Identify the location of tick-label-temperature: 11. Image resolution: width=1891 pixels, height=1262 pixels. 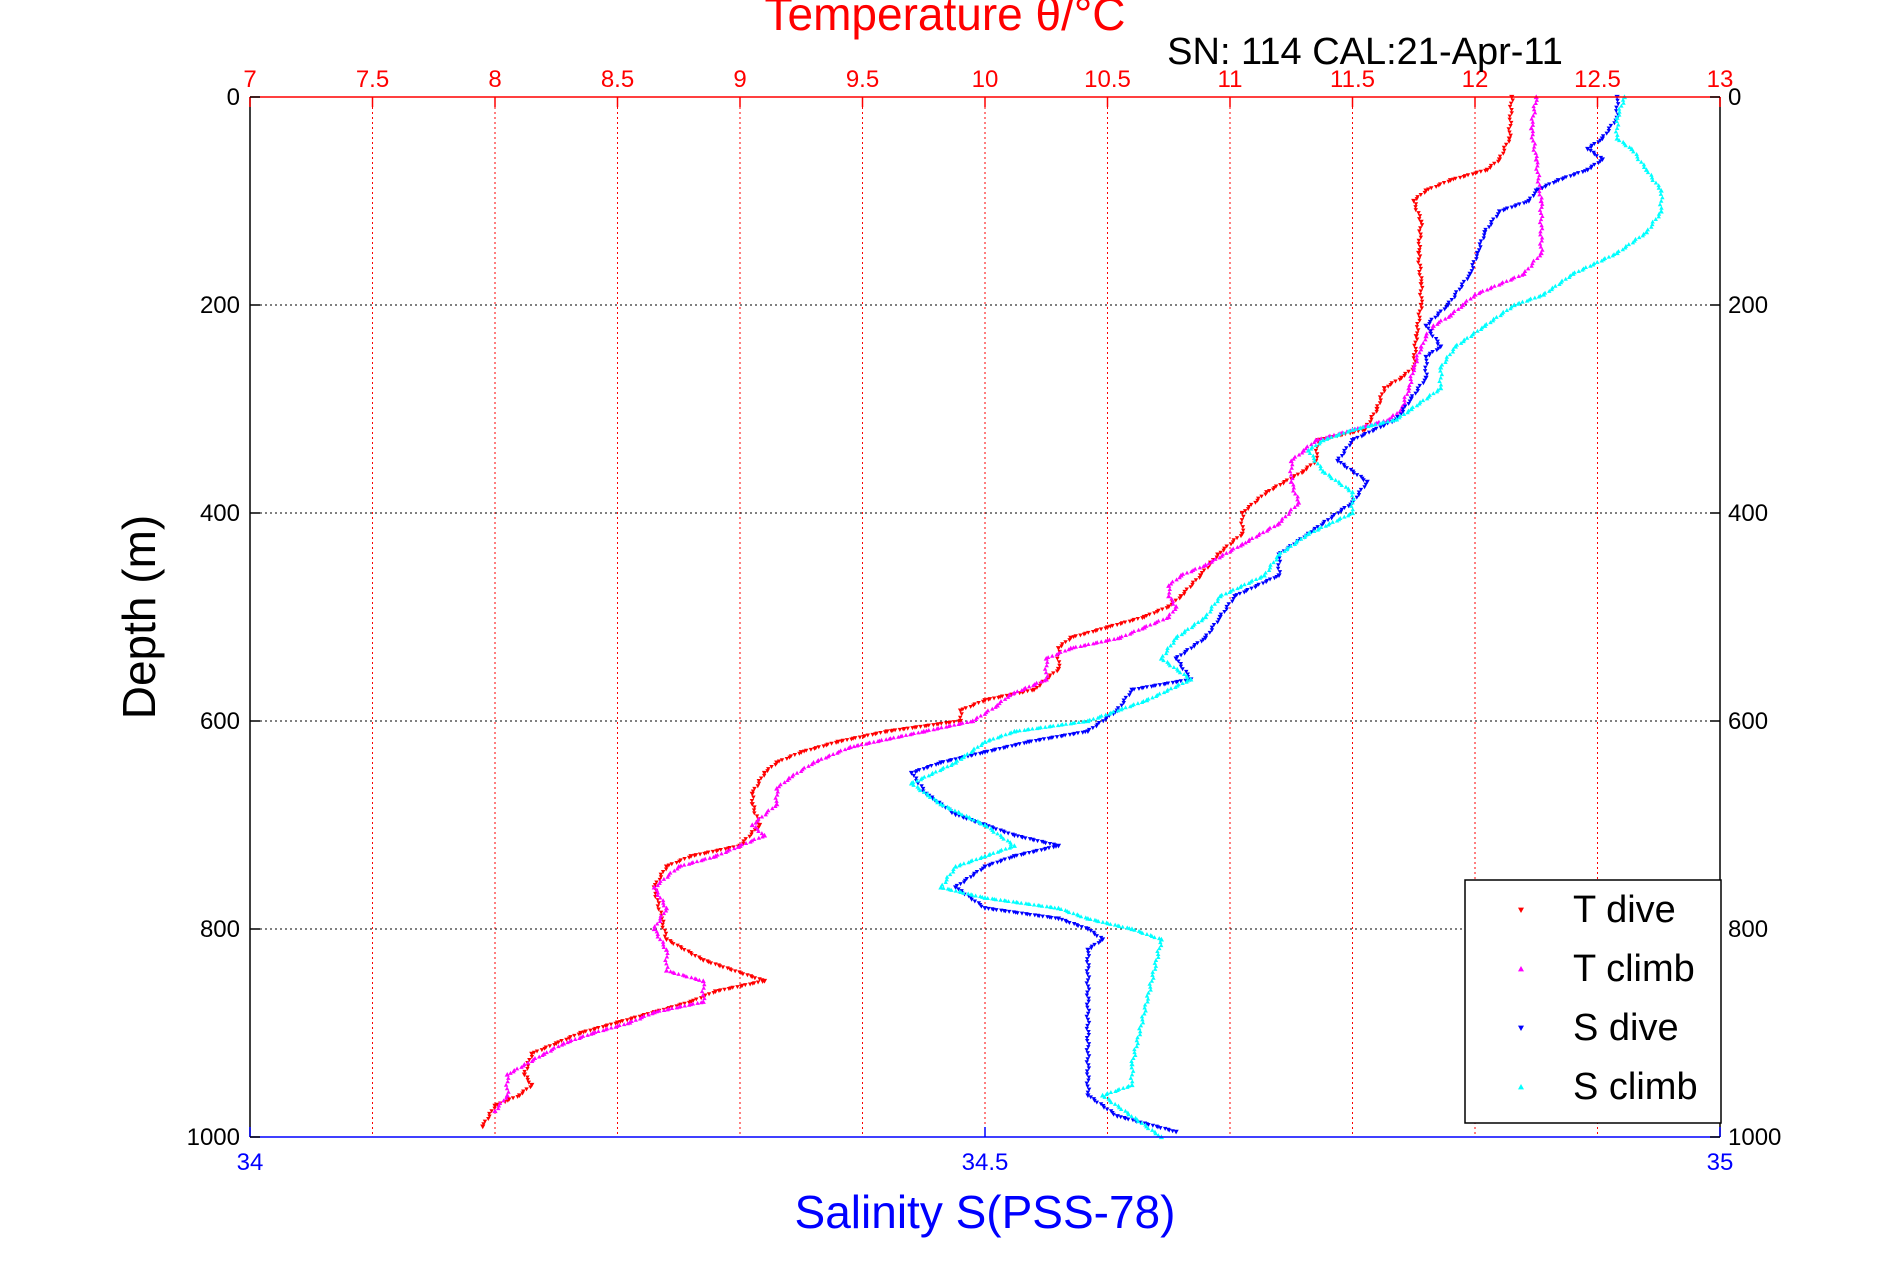
(1230, 79).